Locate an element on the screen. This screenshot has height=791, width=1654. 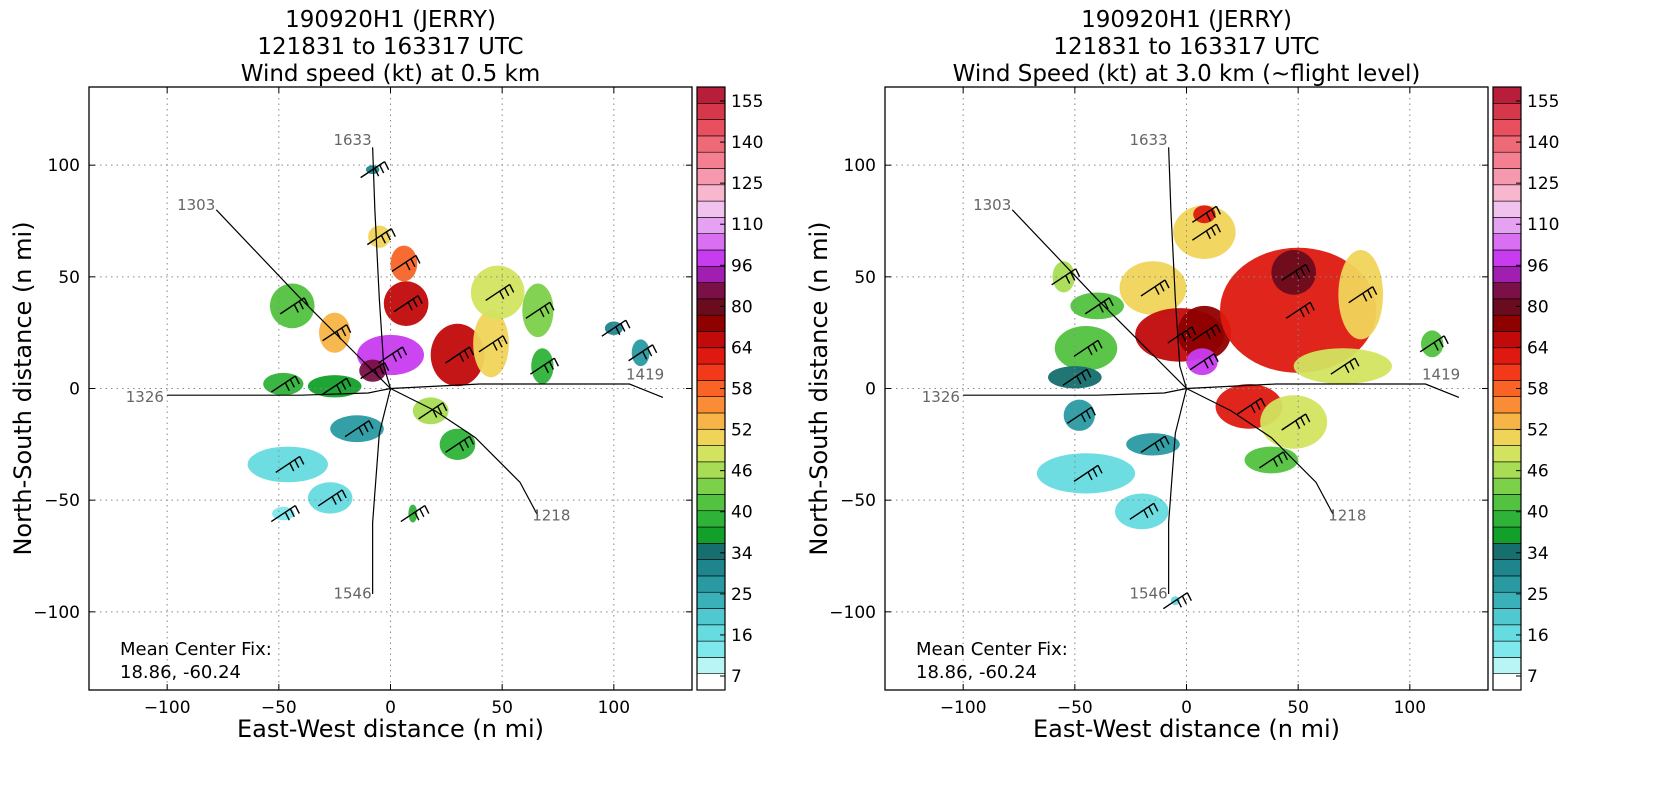
colorbar-tick-label: 40 is located at coordinates (742, 513).